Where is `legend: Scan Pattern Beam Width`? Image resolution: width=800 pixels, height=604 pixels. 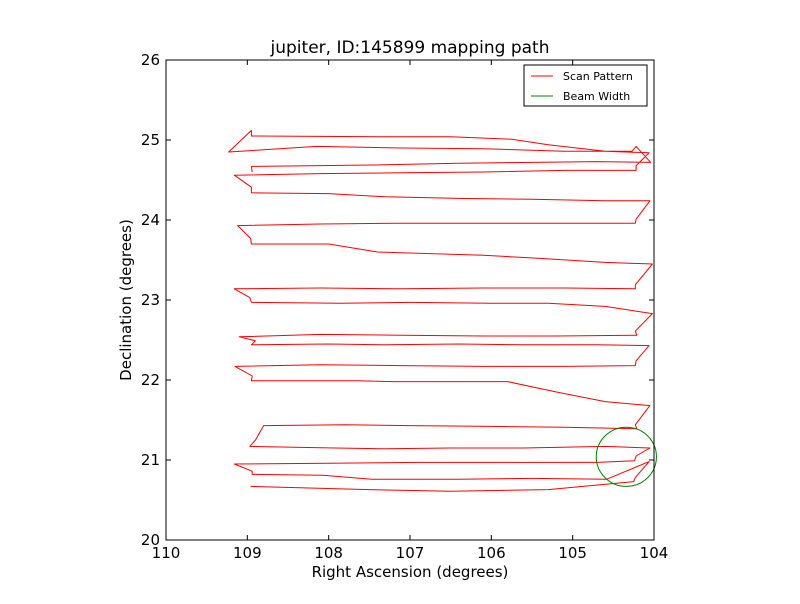 legend: Scan Pattern Beam Width is located at coordinates (585, 85).